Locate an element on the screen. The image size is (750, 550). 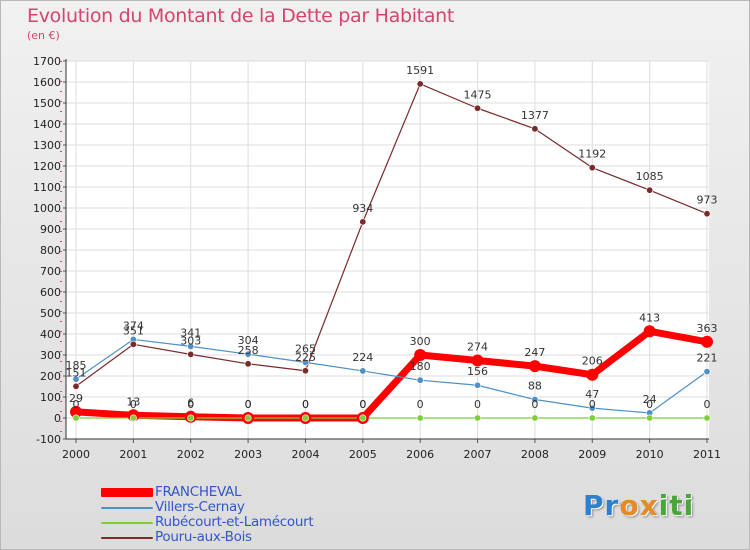
data-label: 24 is located at coordinates (650, 399).